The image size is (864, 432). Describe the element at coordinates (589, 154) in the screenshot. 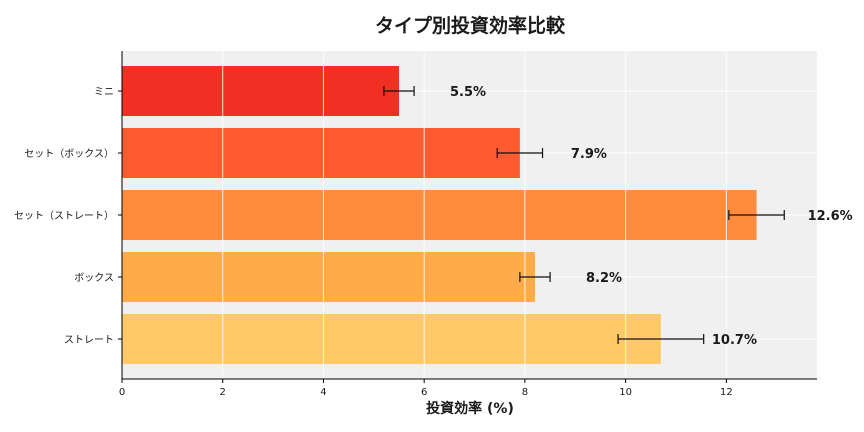

I see `value-label: 7.9%` at that location.